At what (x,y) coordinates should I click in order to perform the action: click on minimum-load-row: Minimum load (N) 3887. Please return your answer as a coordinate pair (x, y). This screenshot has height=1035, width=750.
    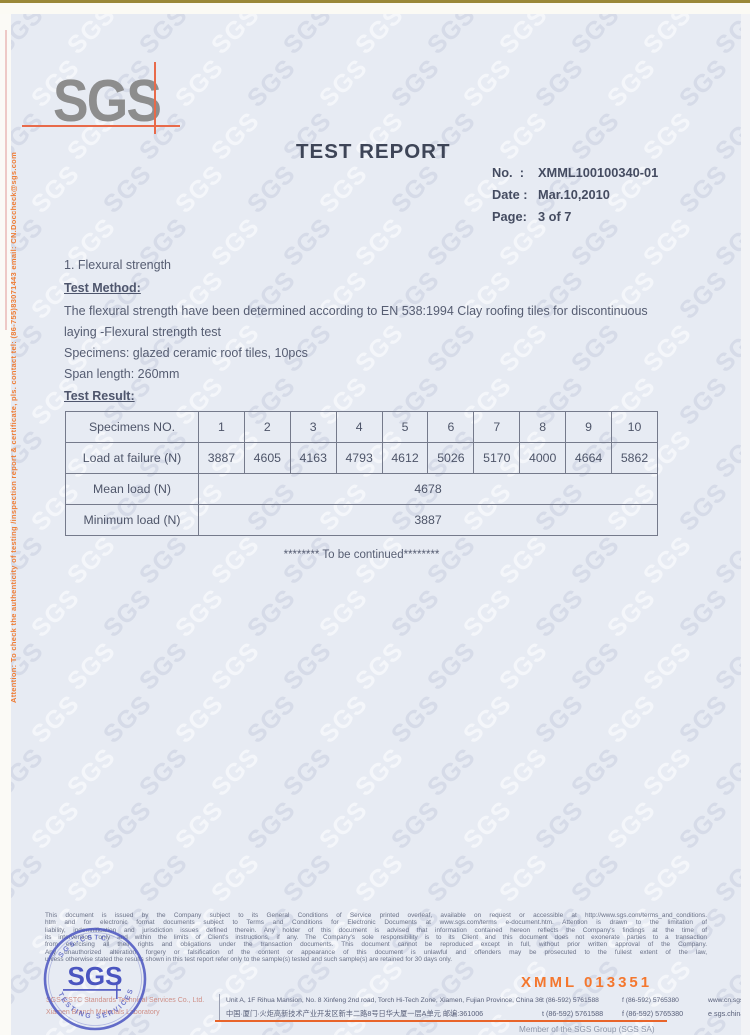
    Looking at the image, I should click on (361, 520).